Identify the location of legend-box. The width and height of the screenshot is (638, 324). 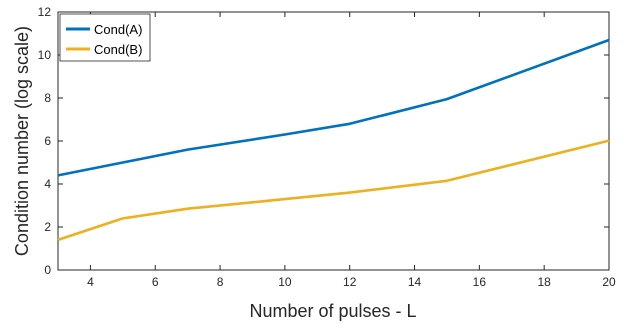
(105, 37).